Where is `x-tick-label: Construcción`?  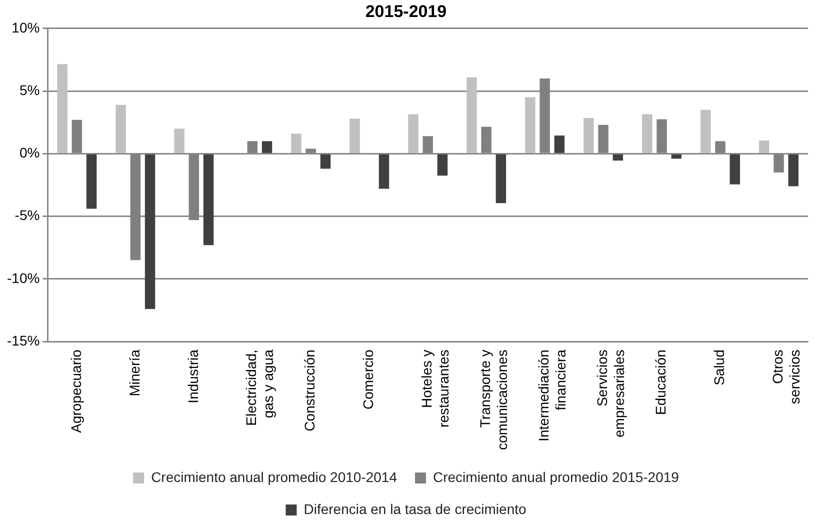 x-tick-label: Construcción is located at coordinates (310, 391).